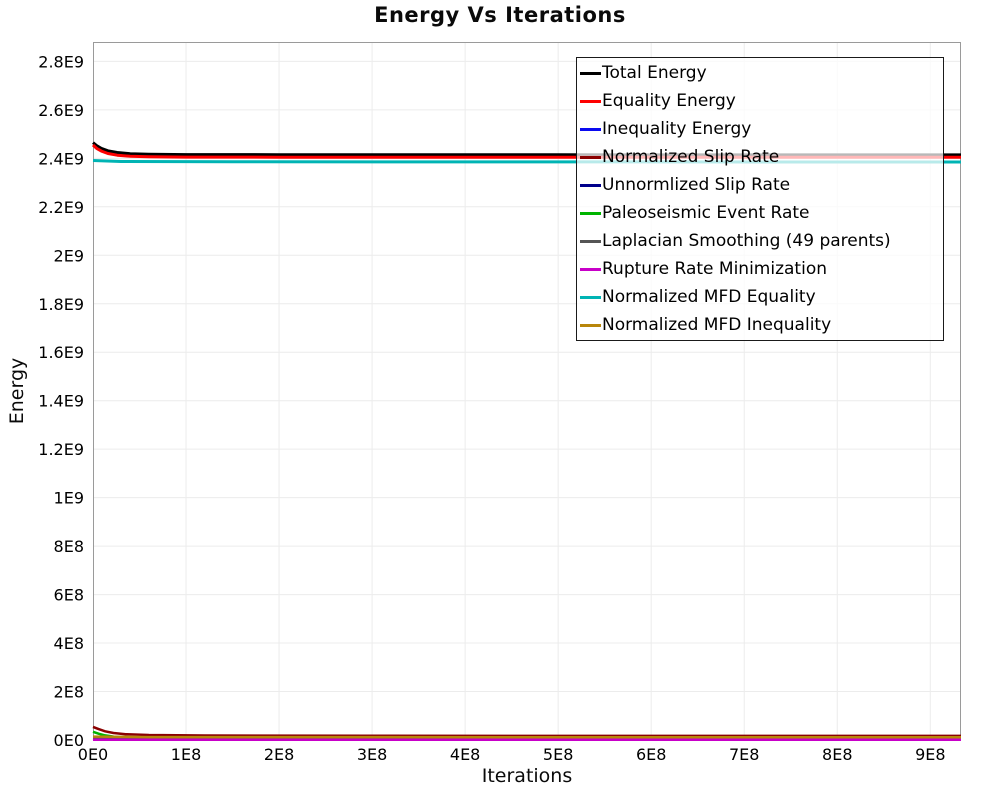  I want to click on y-axis-label: Energy, so click(17, 391).